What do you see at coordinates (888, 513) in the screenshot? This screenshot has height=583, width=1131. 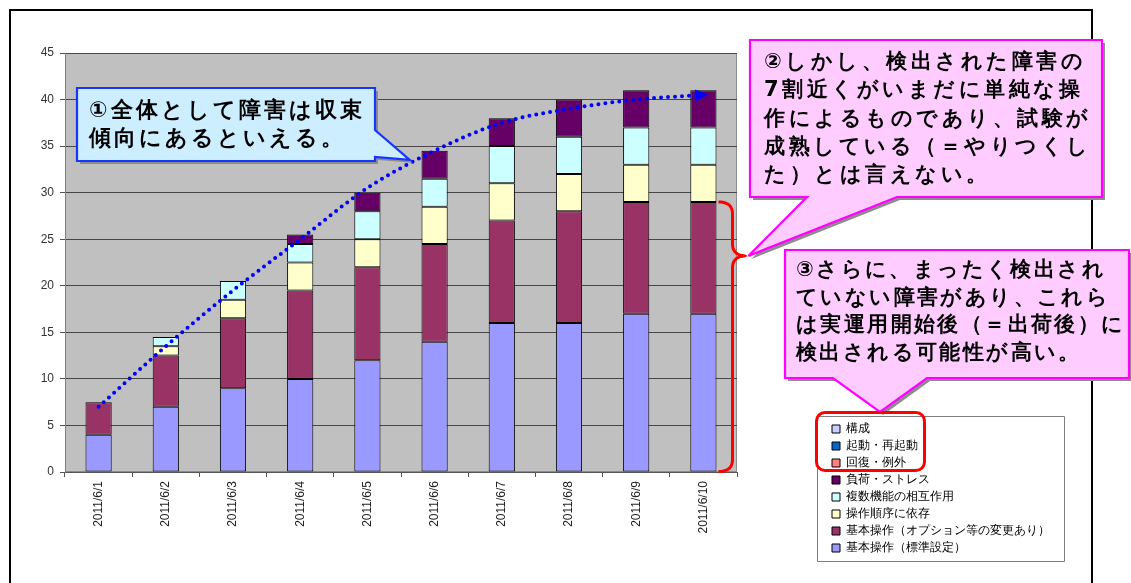 I see `legend-label: 操作順序に依存` at bounding box center [888, 513].